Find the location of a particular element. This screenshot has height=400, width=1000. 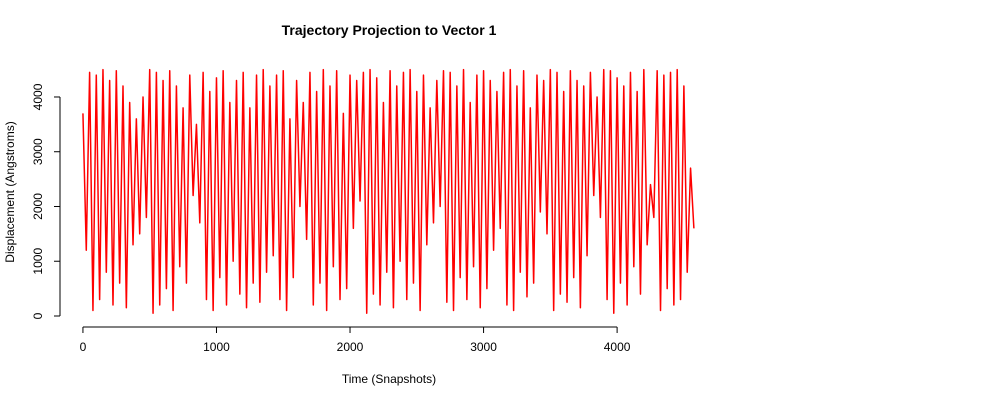

y-tick-label: 4000 is located at coordinates (38, 96).